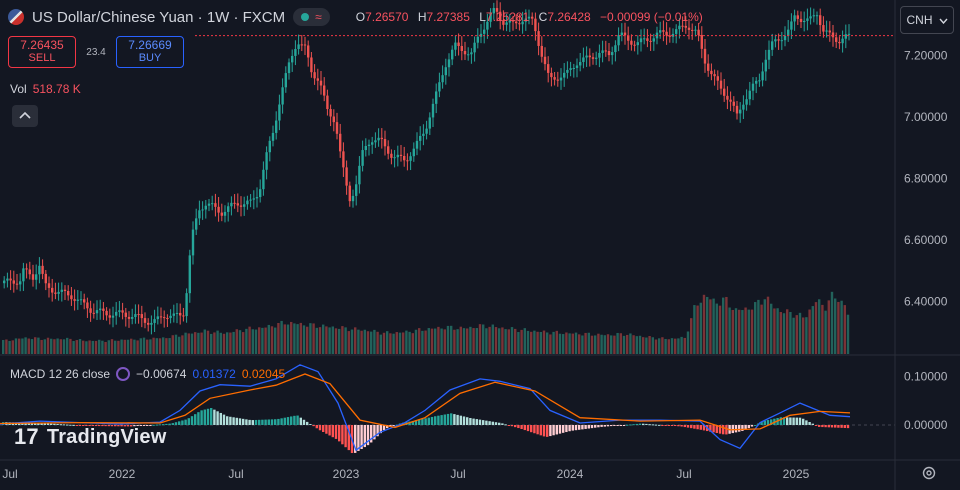 The height and width of the screenshot is (490, 960). Describe the element at coordinates (311, 17) in the screenshot. I see `market-status-pill: ≈` at that location.